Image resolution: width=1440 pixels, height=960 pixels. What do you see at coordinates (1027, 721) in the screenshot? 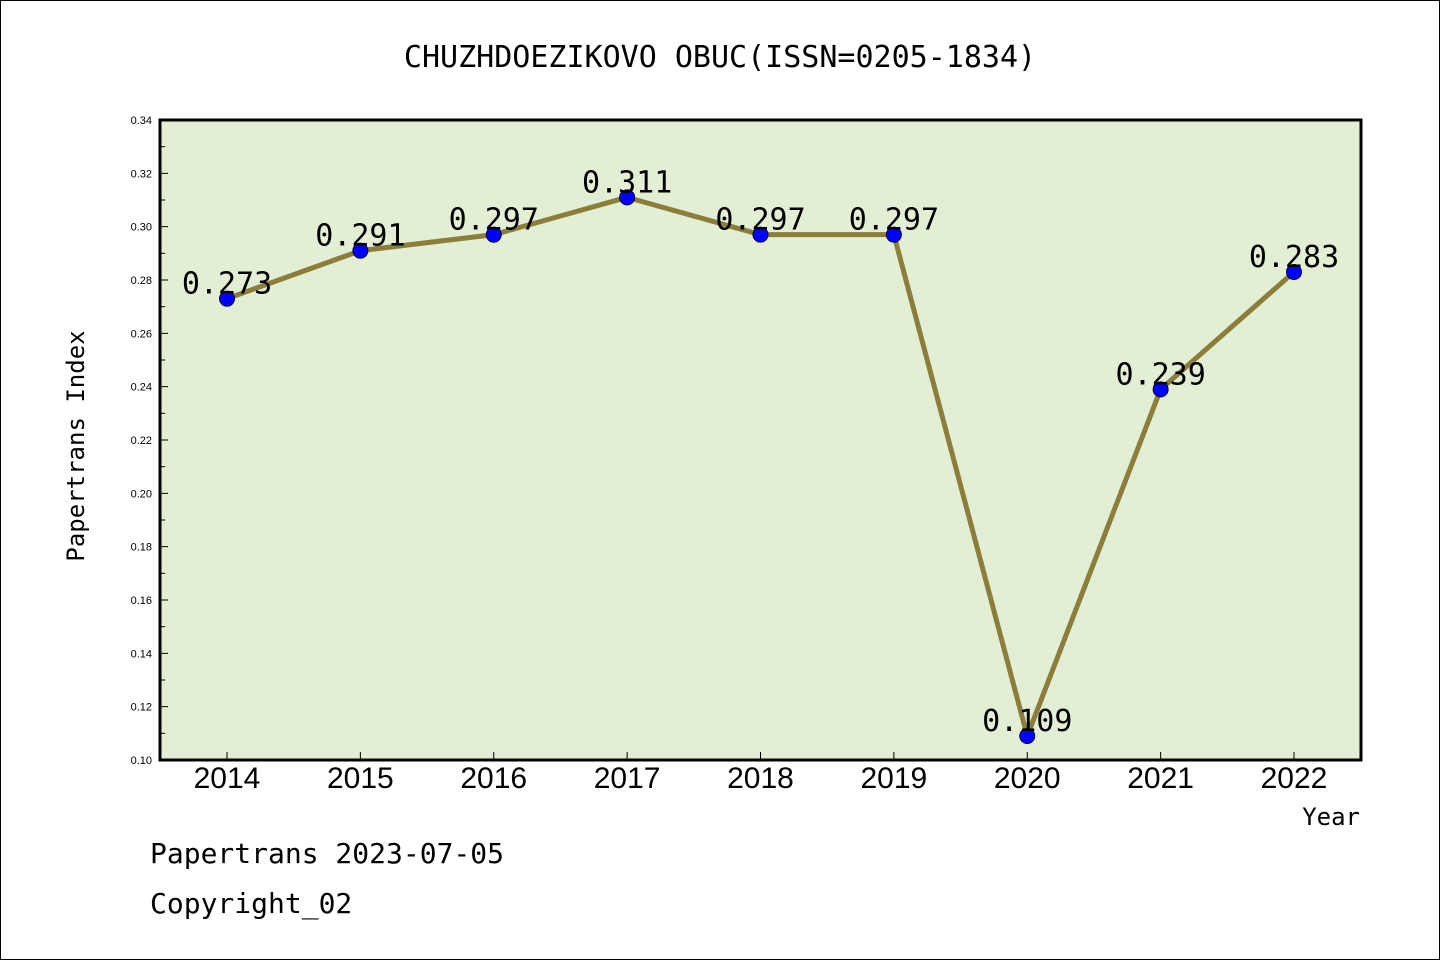
I see `data-label: 0.109` at bounding box center [1027, 721].